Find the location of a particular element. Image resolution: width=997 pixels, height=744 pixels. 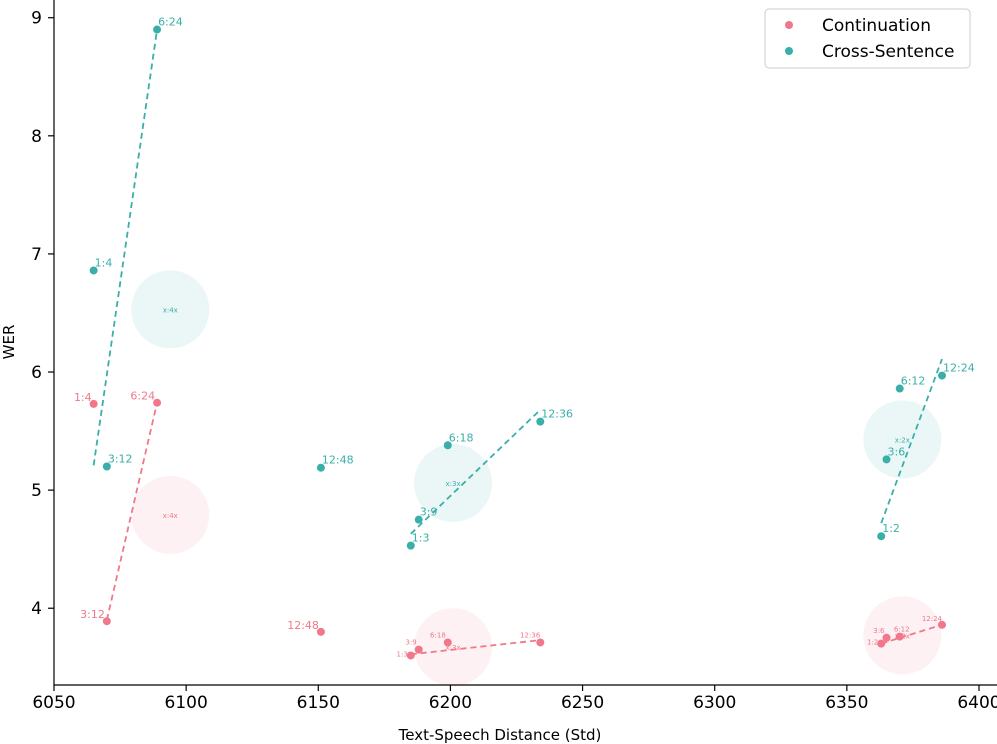

x-tick-label: 6050 is located at coordinates (53, 703).